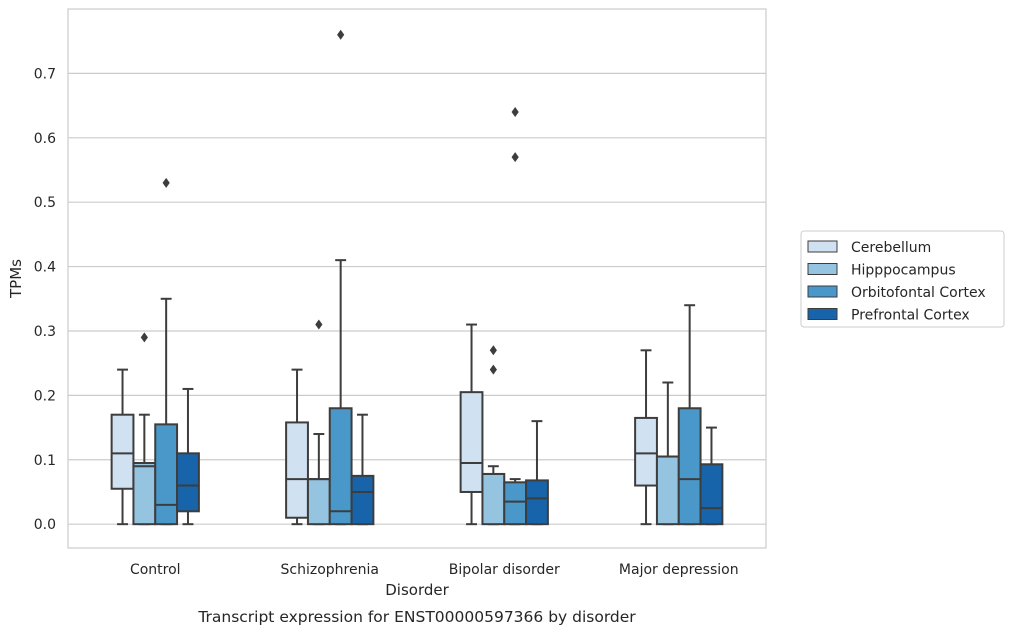 The image size is (1014, 634). I want to click on y-tick-label: 0.6, so click(45, 139).